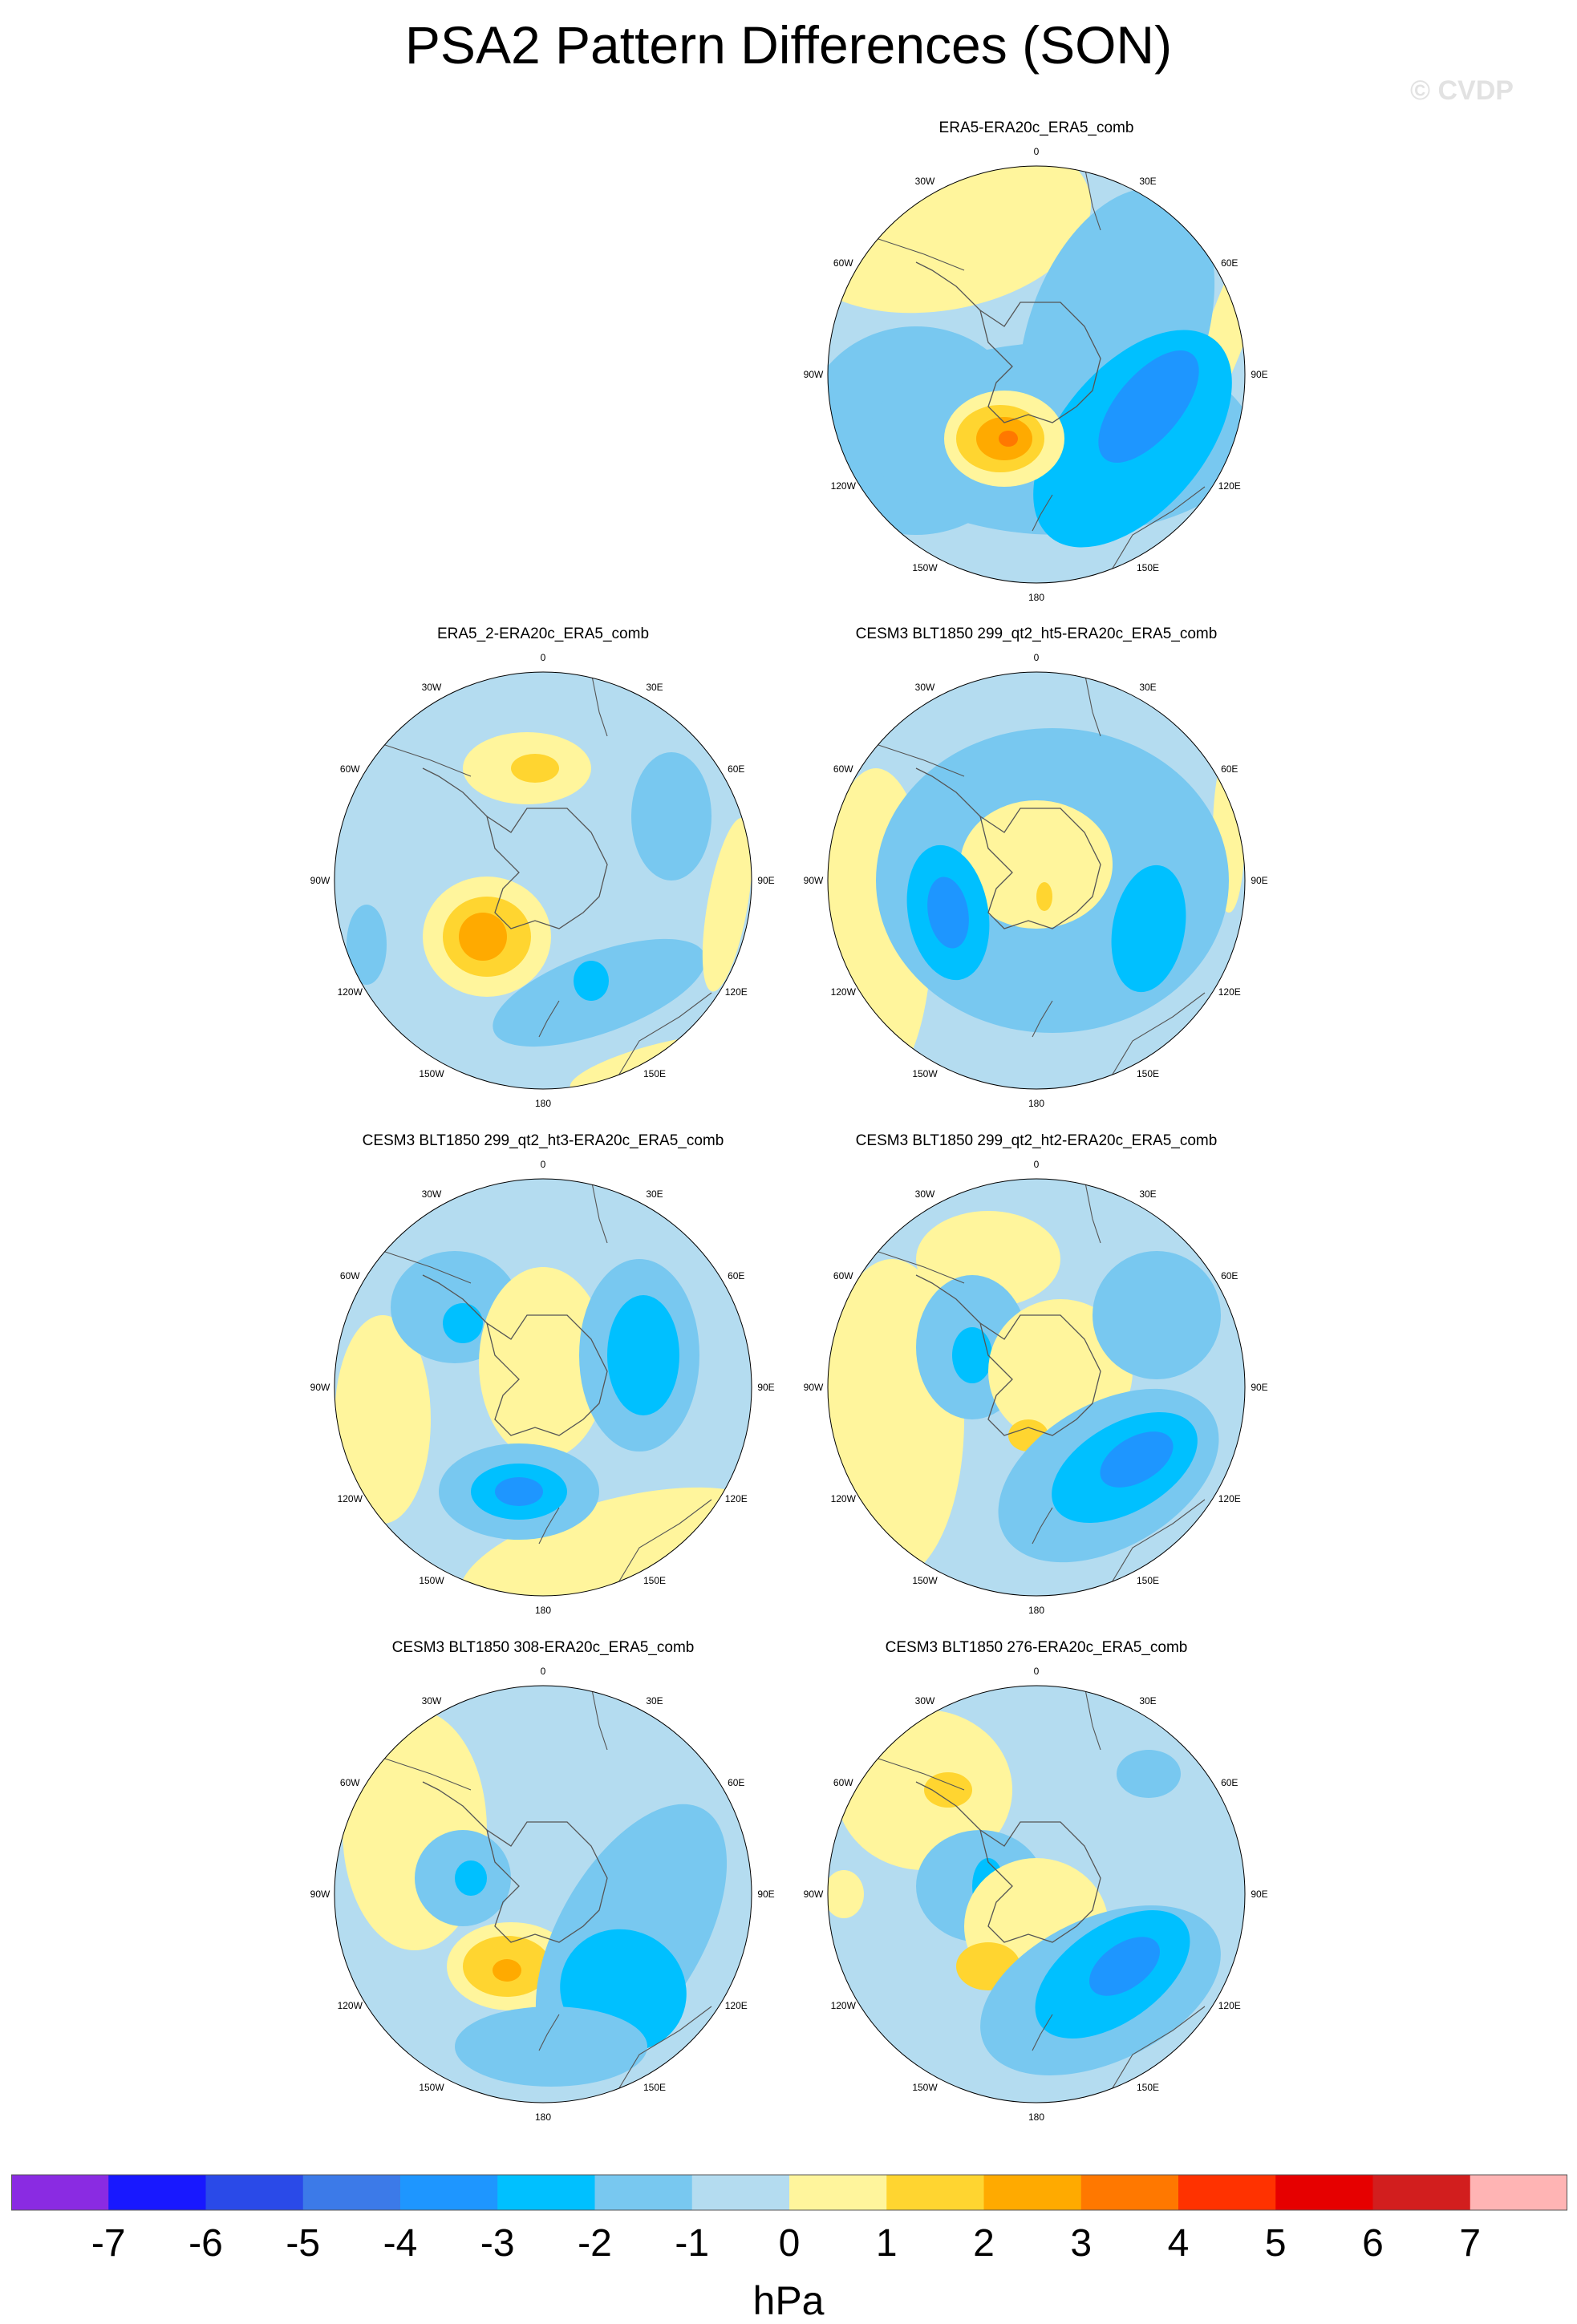  What do you see at coordinates (1036, 1647) in the screenshot?
I see `panel-title: CESM3 BLT1850 276-ERA20c_ERA5_comb` at bounding box center [1036, 1647].